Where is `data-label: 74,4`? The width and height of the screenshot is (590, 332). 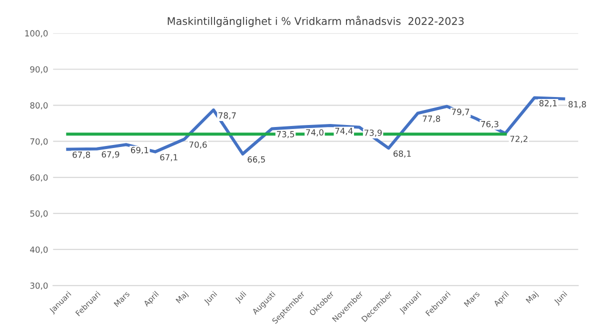 data-label: 74,4 is located at coordinates (344, 131).